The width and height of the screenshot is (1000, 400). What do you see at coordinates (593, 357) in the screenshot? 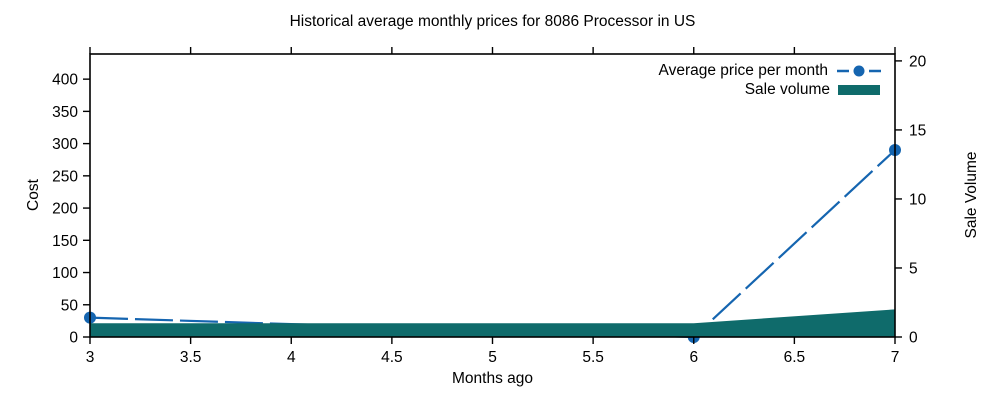
I see `x-tick-label: 5.5` at bounding box center [593, 357].